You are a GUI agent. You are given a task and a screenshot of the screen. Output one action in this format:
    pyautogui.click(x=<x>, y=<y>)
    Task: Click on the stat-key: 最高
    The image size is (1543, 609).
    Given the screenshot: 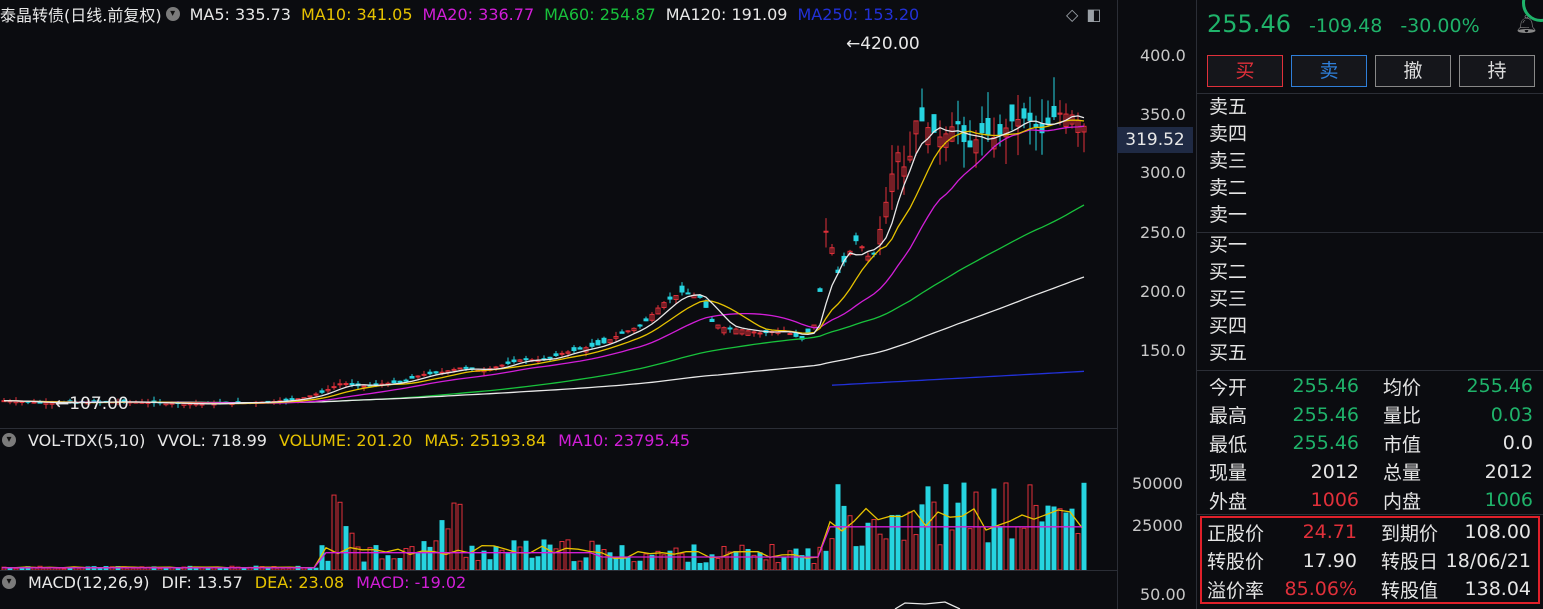 What is the action you would take?
    pyautogui.click(x=1228, y=416)
    